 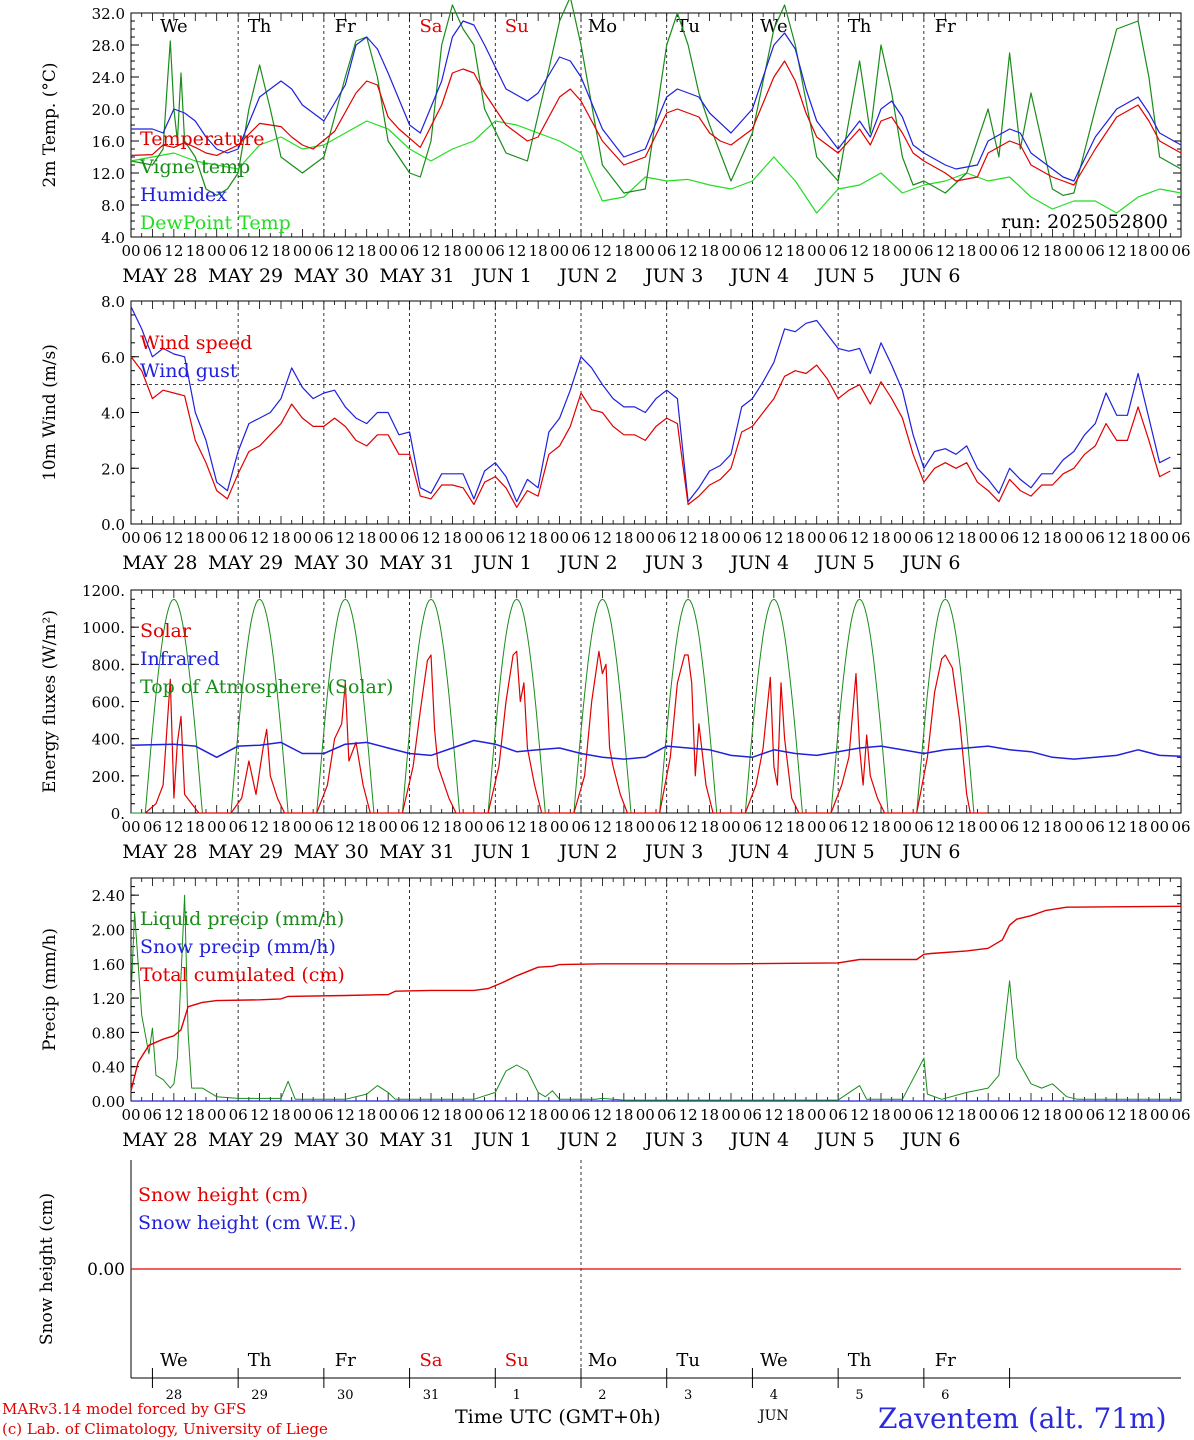 I want to click on month-label: JUN, so click(x=773, y=1416).